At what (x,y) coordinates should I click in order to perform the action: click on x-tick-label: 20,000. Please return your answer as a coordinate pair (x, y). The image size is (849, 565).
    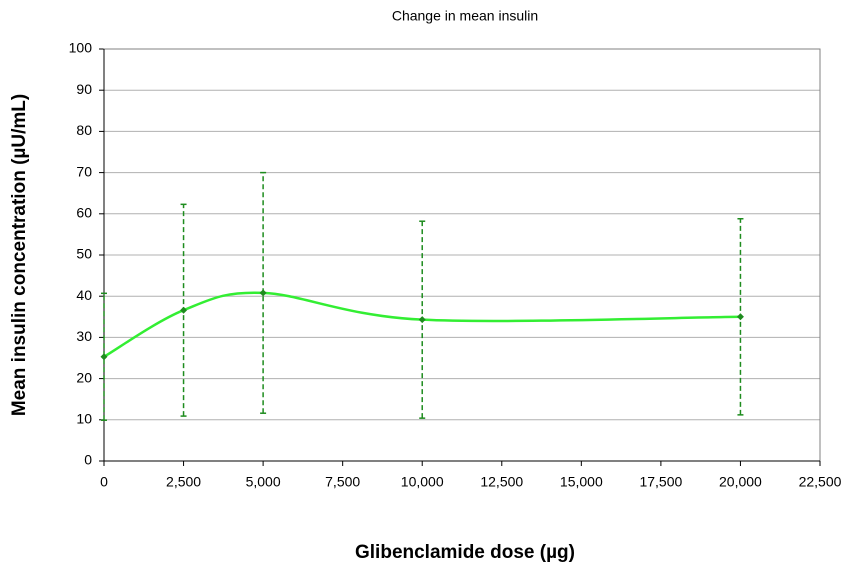
    Looking at the image, I should click on (740, 482).